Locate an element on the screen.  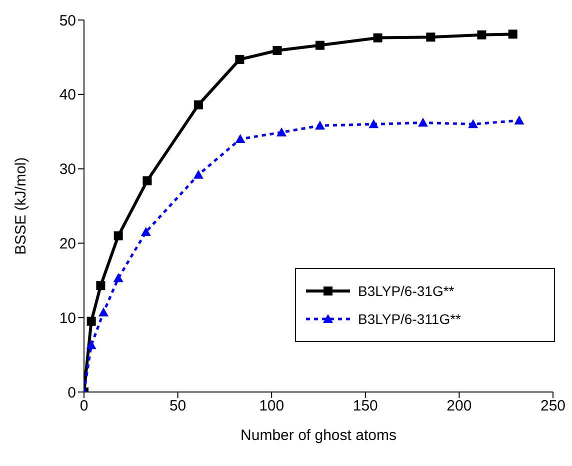
legend-label: B3LYP/6-311G** is located at coordinates (409, 319).